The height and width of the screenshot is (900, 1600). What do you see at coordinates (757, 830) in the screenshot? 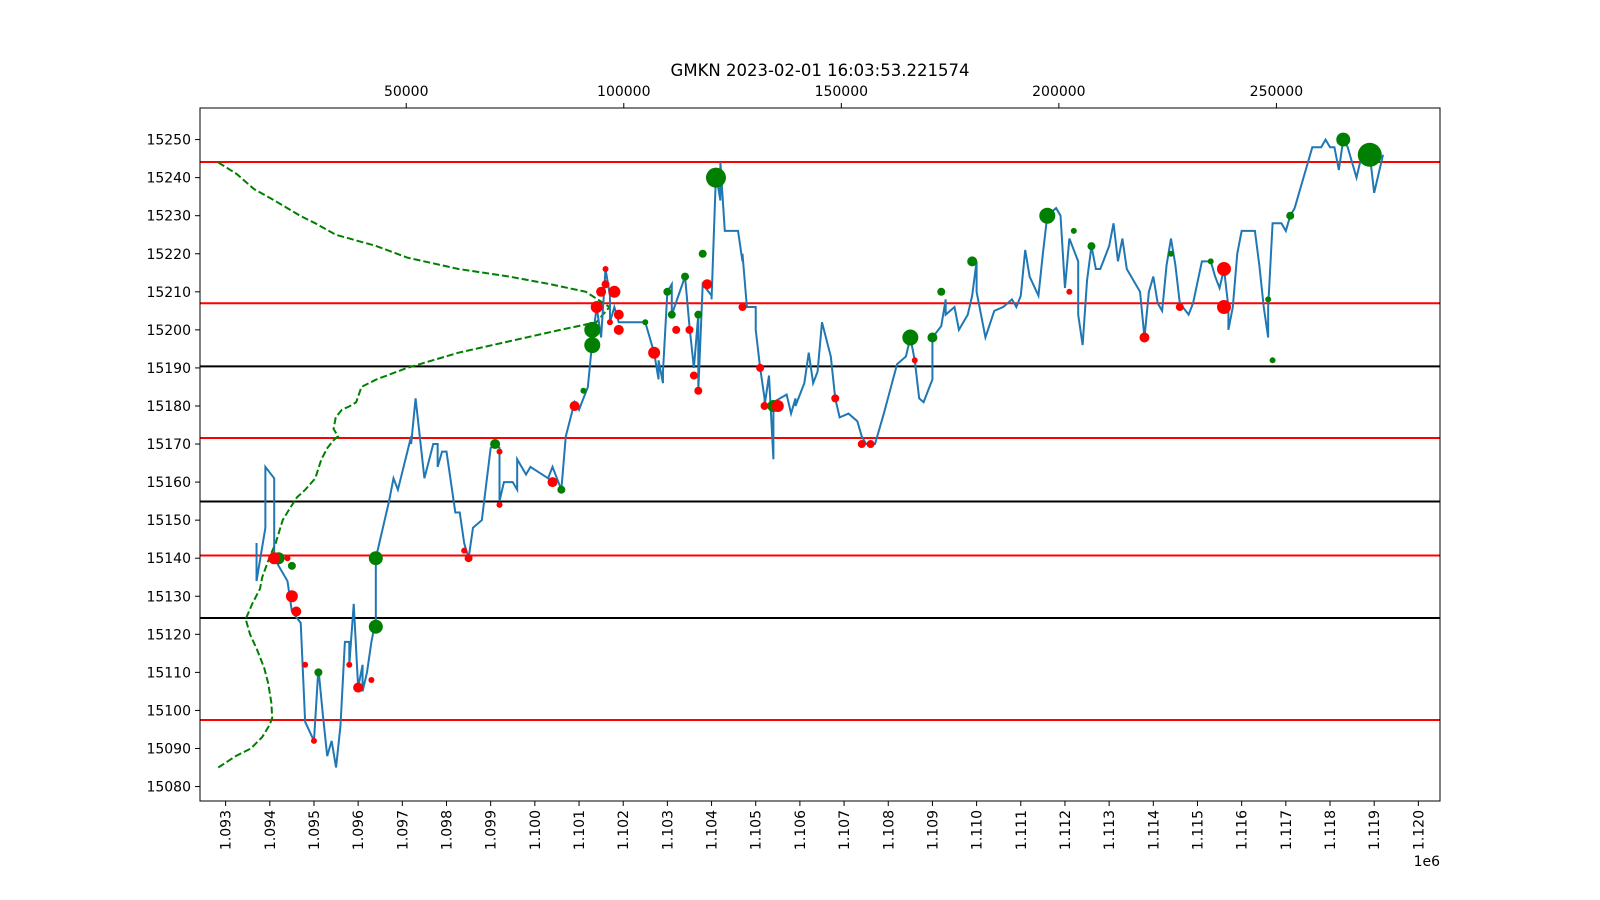
I see `x-tick-label: 1.105` at bounding box center [757, 830].